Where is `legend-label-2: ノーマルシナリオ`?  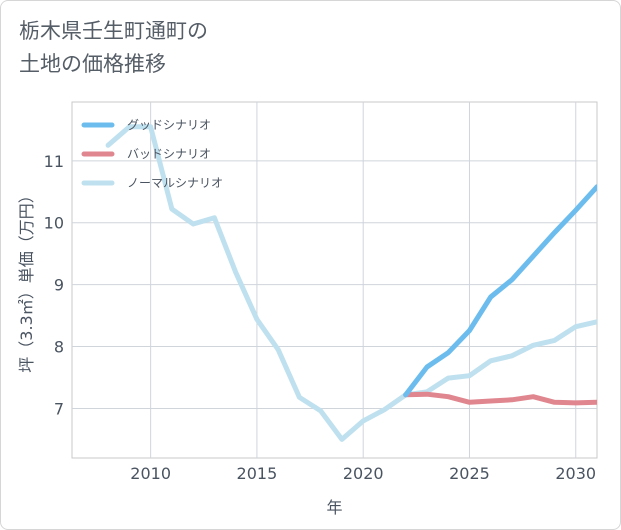
legend-label-2: ノーマルシナリオ is located at coordinates (175, 183).